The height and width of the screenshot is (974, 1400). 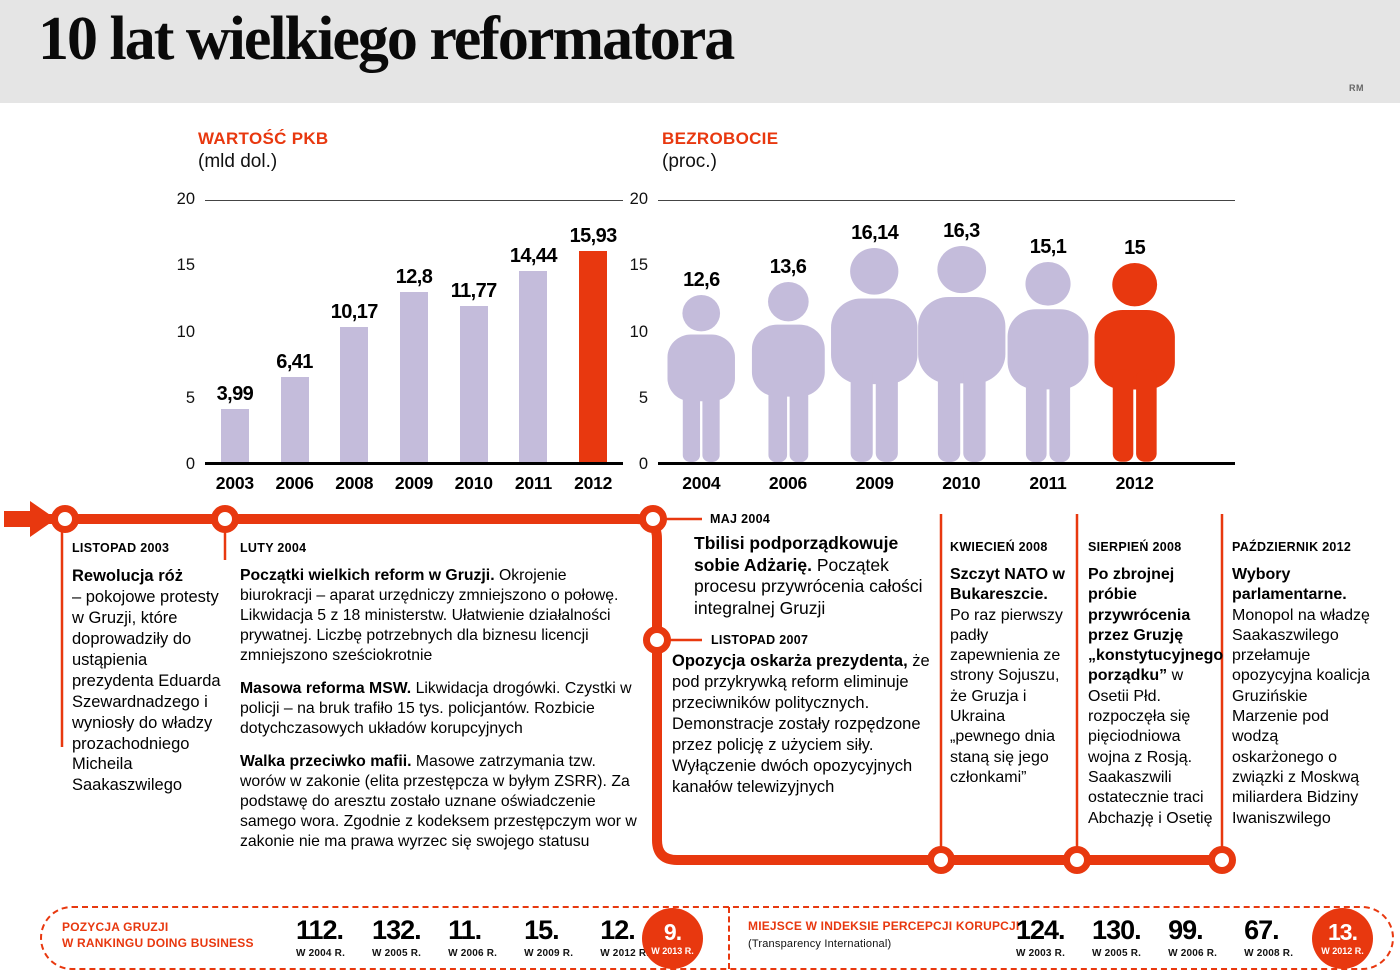 What do you see at coordinates (235, 394) in the screenshot?
I see `bar-value-label: 3,99` at bounding box center [235, 394].